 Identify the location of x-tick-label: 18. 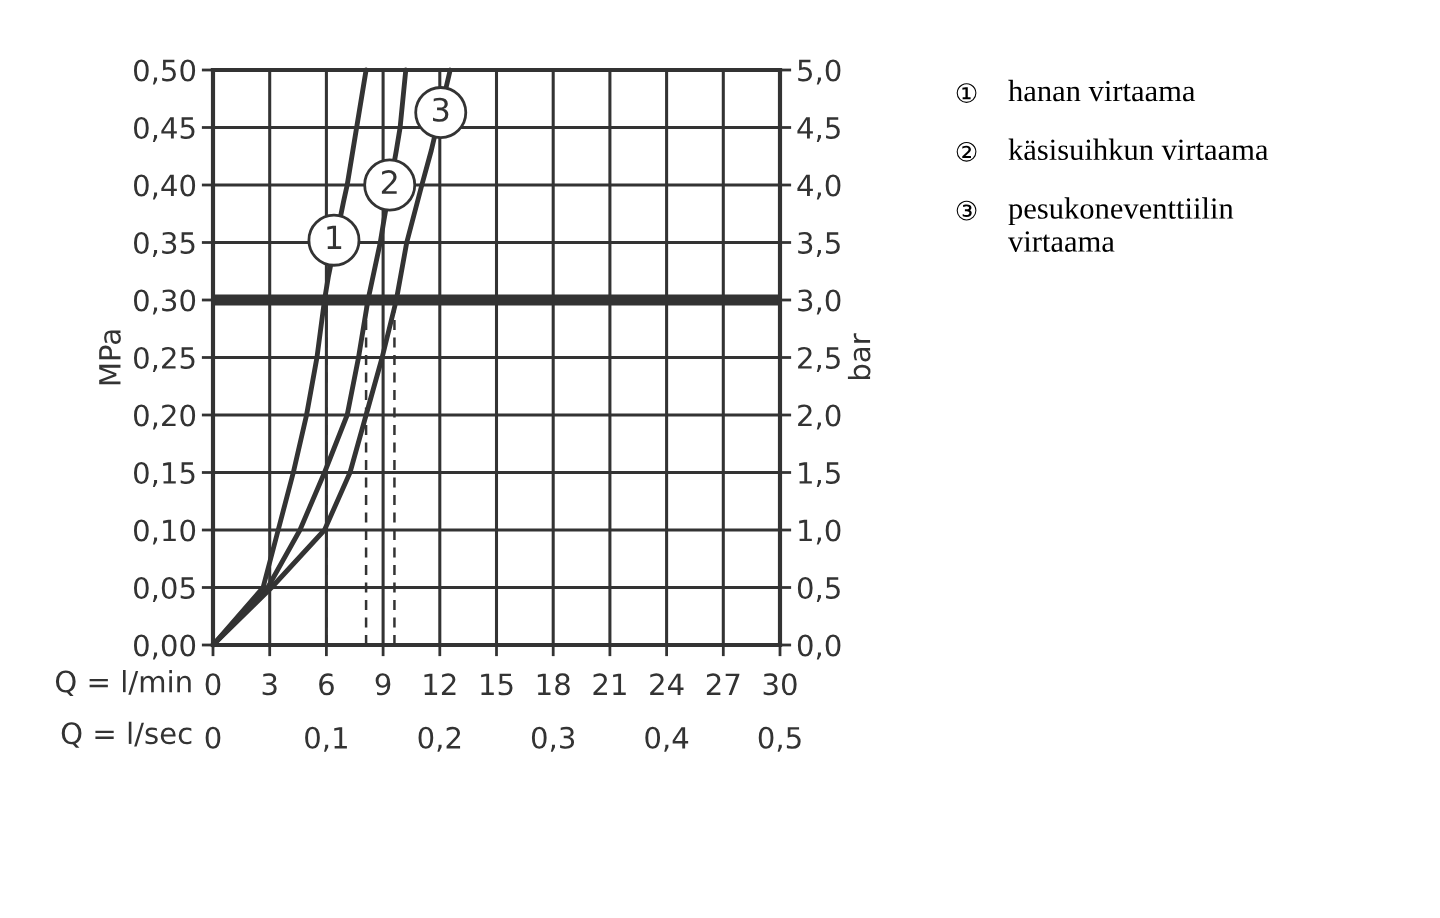
(553, 684).